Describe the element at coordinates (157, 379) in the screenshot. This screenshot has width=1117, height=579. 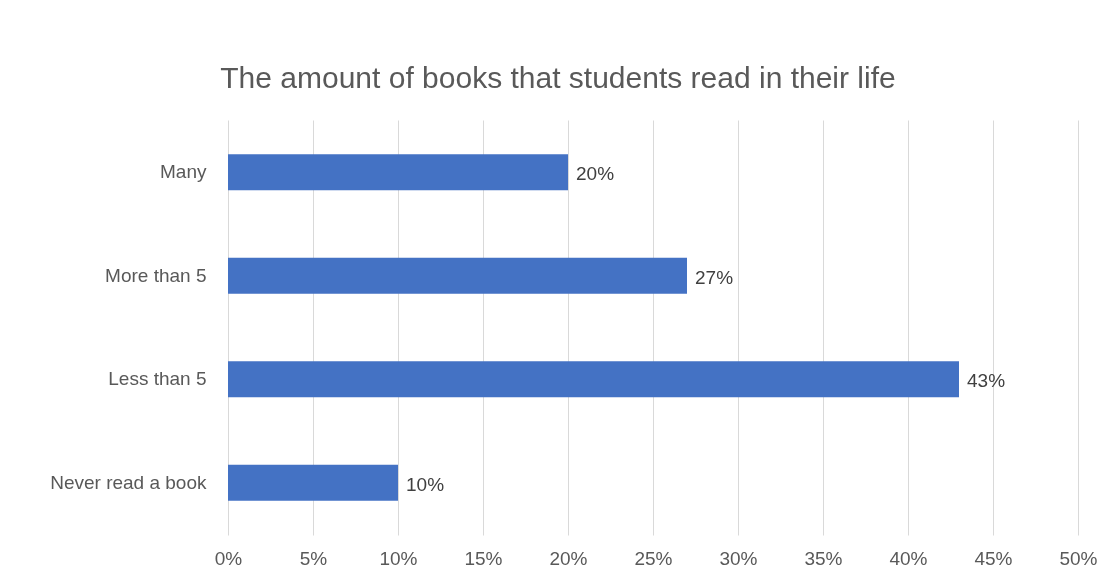
I see `y-tick-label: Less than 5` at that location.